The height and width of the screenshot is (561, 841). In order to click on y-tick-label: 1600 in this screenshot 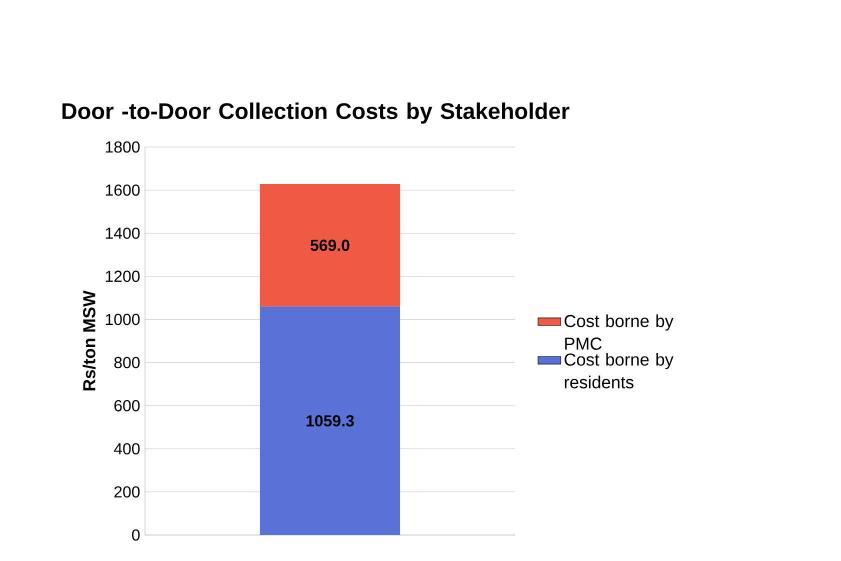, I will do `click(123, 190)`.